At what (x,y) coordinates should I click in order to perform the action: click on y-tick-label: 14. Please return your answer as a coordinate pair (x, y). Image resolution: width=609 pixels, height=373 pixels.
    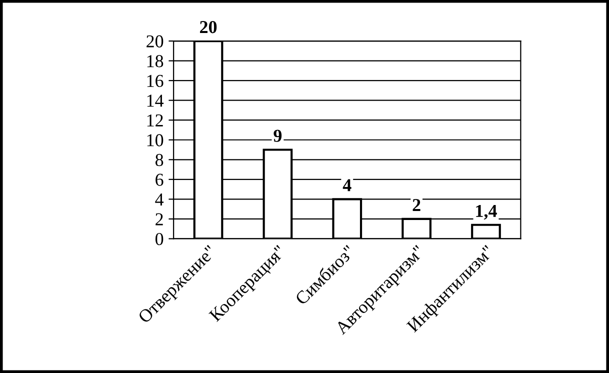
    Looking at the image, I should click on (155, 100).